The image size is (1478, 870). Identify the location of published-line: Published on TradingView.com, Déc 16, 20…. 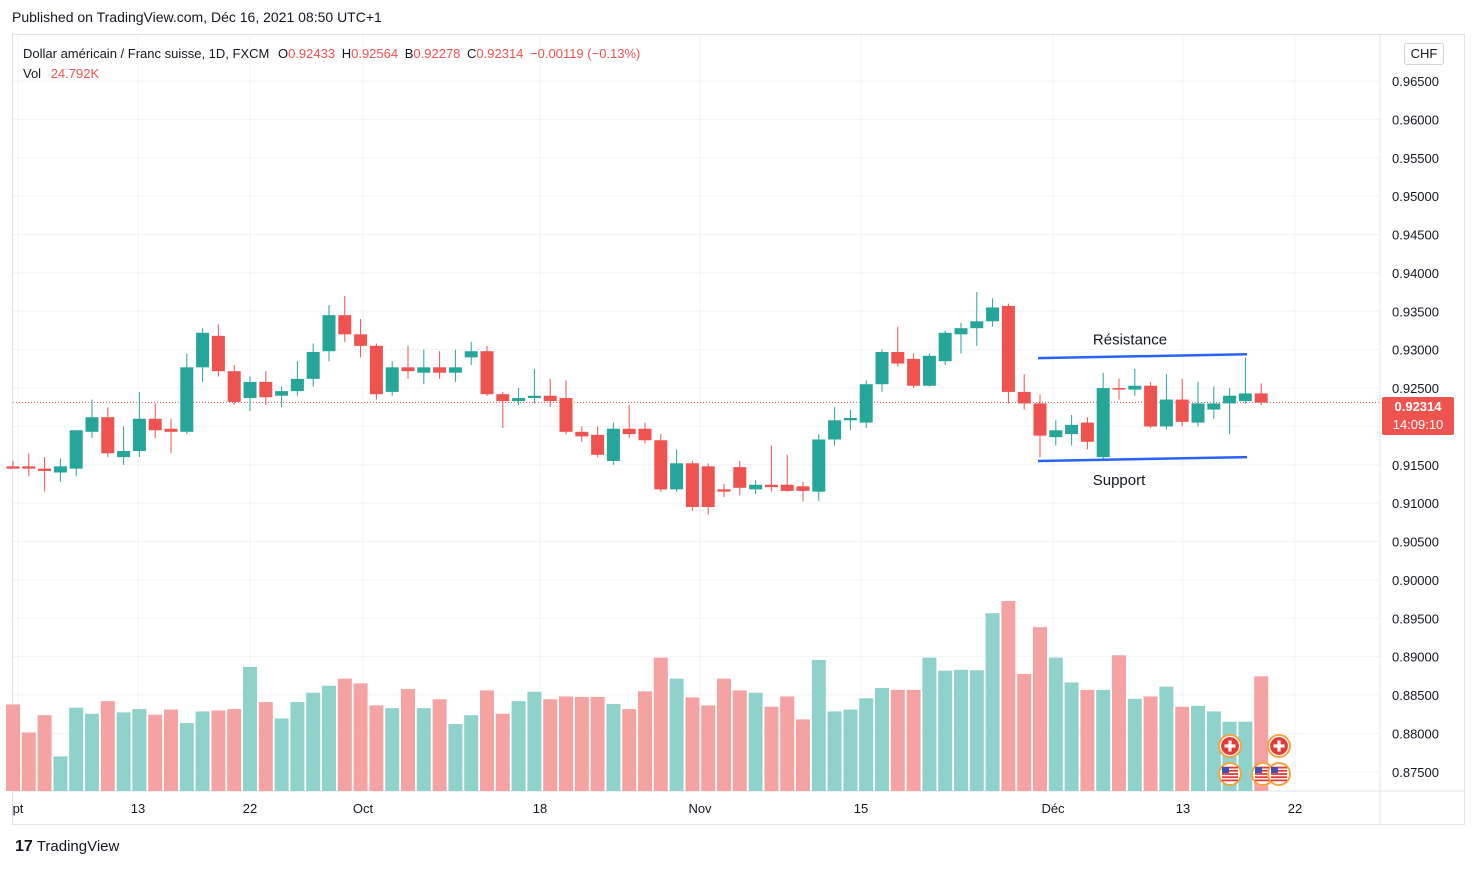
(197, 17).